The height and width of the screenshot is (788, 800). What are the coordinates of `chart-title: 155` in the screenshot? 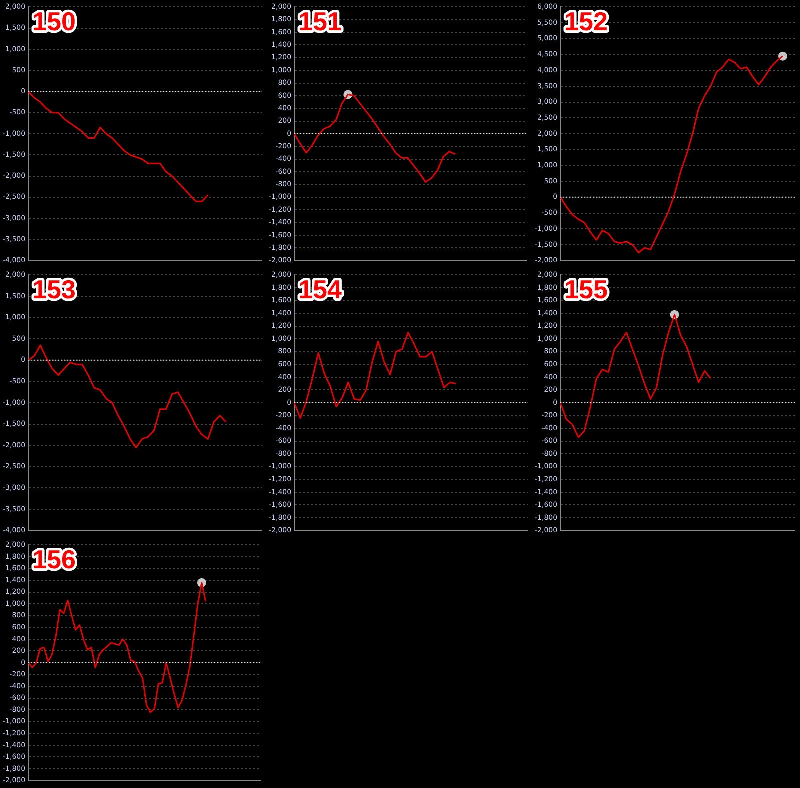 It's located at (586, 289).